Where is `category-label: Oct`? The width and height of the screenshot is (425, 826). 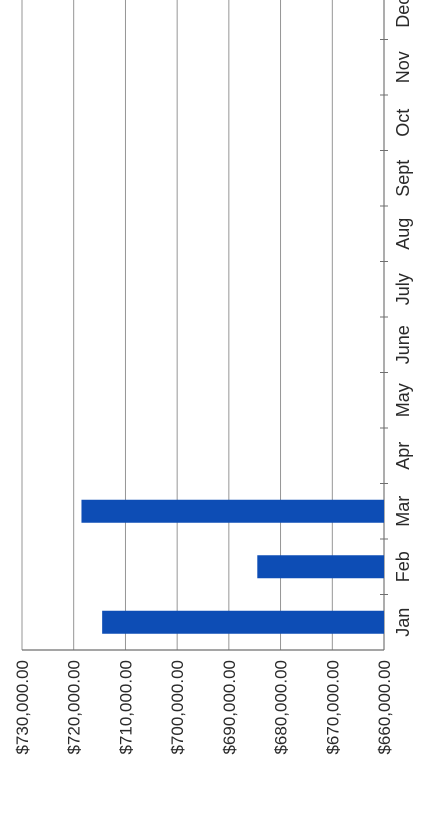
category-label: Oct is located at coordinates (403, 123).